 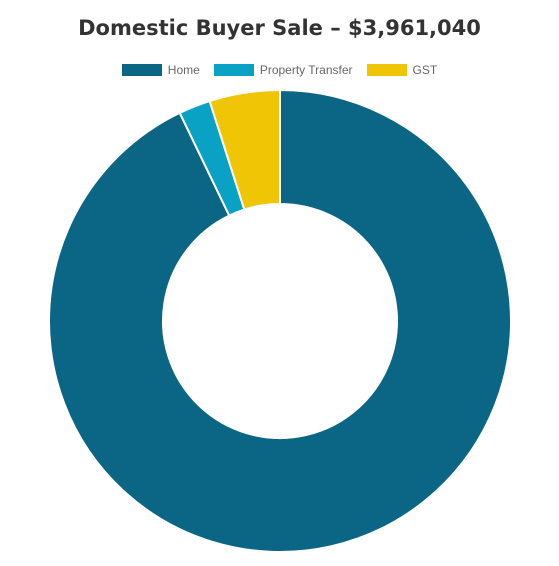 What do you see at coordinates (141, 70) in the screenshot?
I see `legend-swatch-home` at bounding box center [141, 70].